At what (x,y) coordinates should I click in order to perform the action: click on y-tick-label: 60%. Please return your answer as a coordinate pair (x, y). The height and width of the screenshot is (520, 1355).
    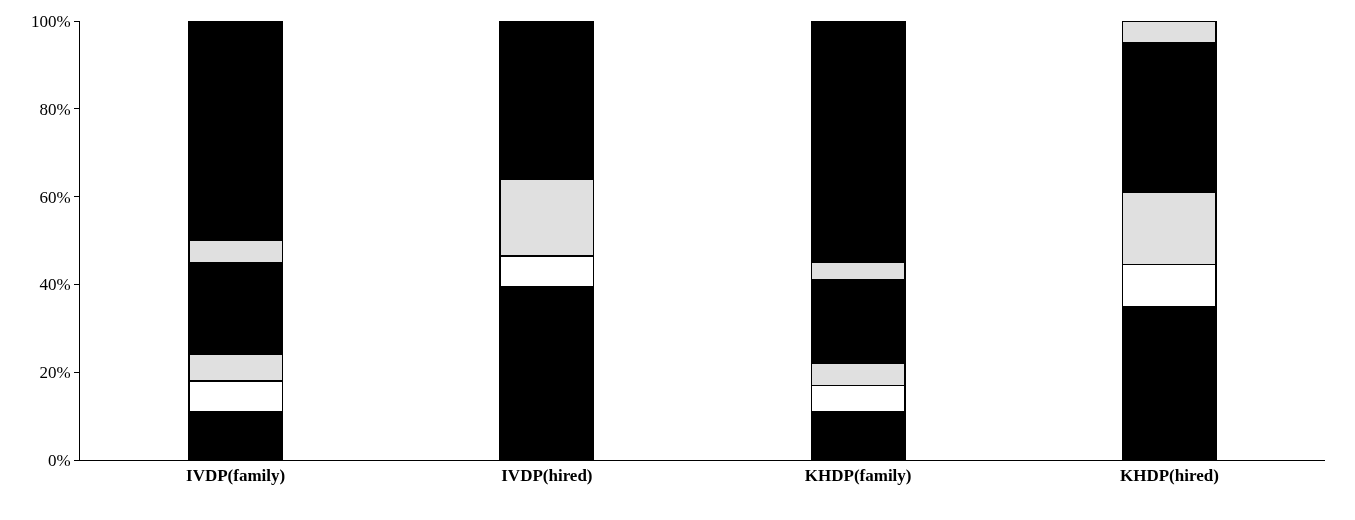
    Looking at the image, I should click on (55, 197).